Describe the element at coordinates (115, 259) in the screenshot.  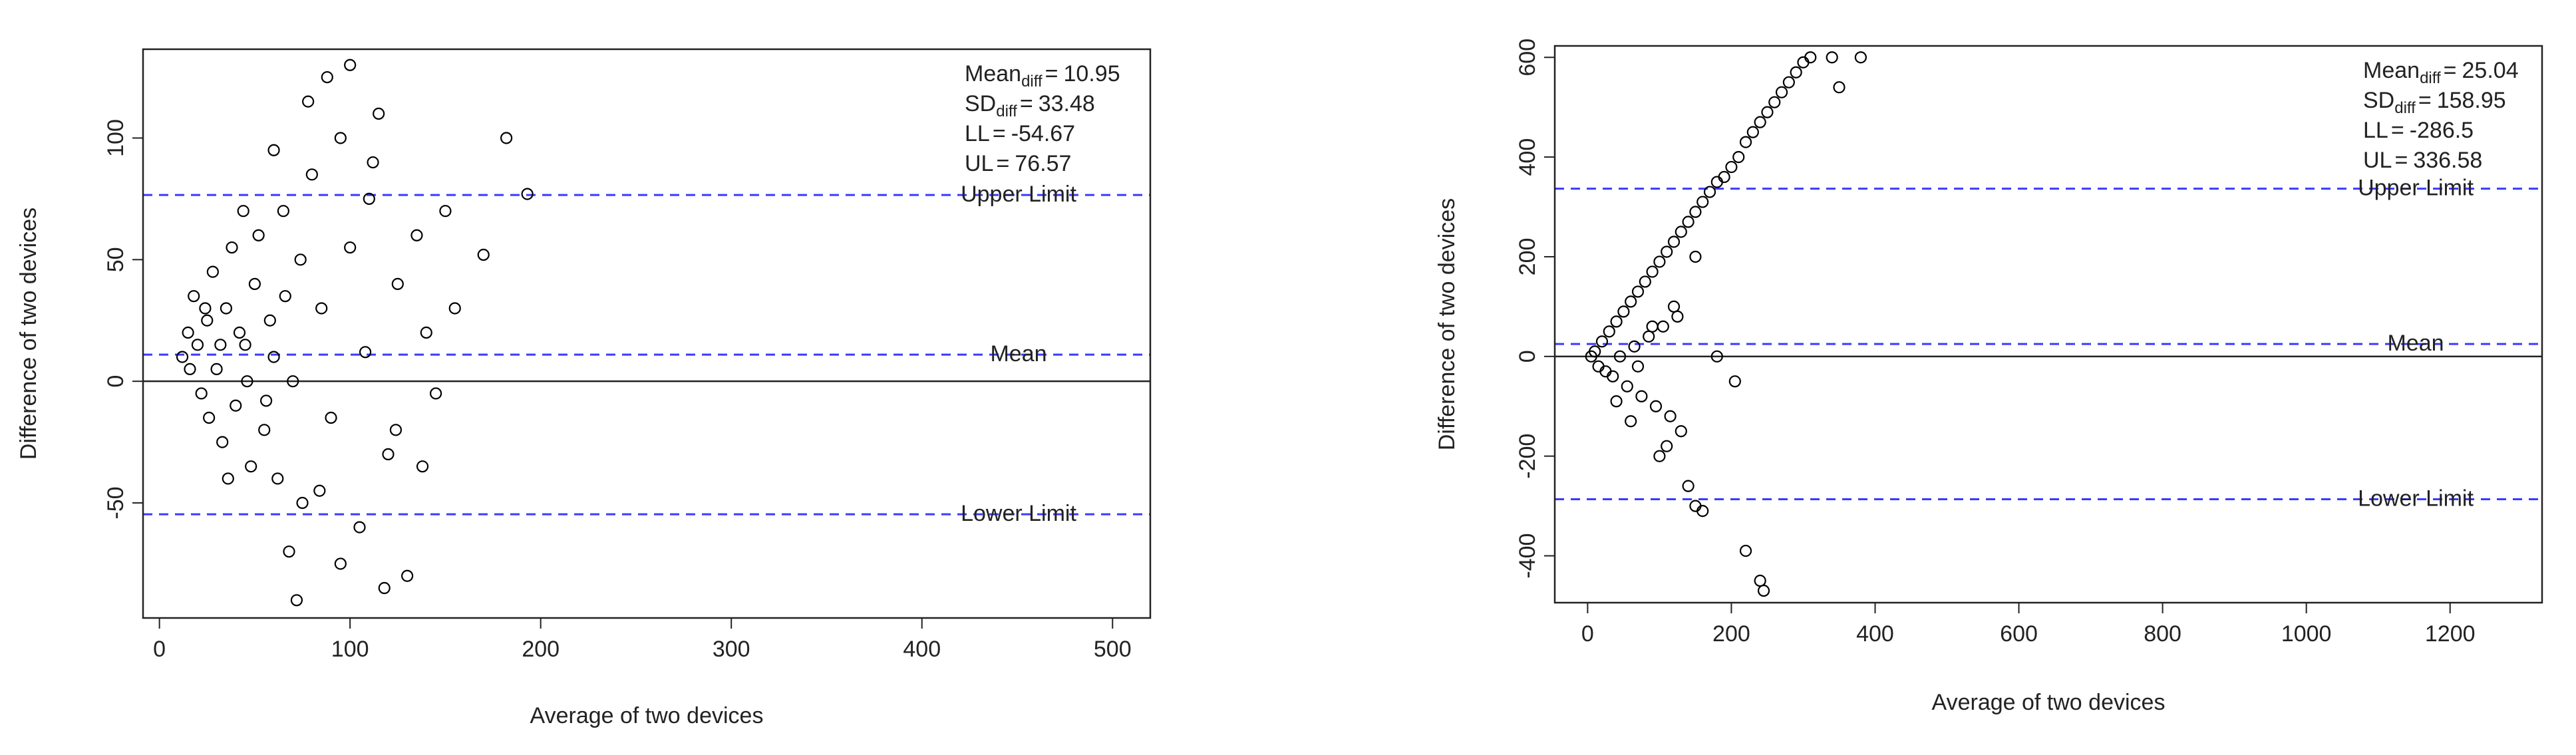
I see `y-tick-label: 50` at that location.